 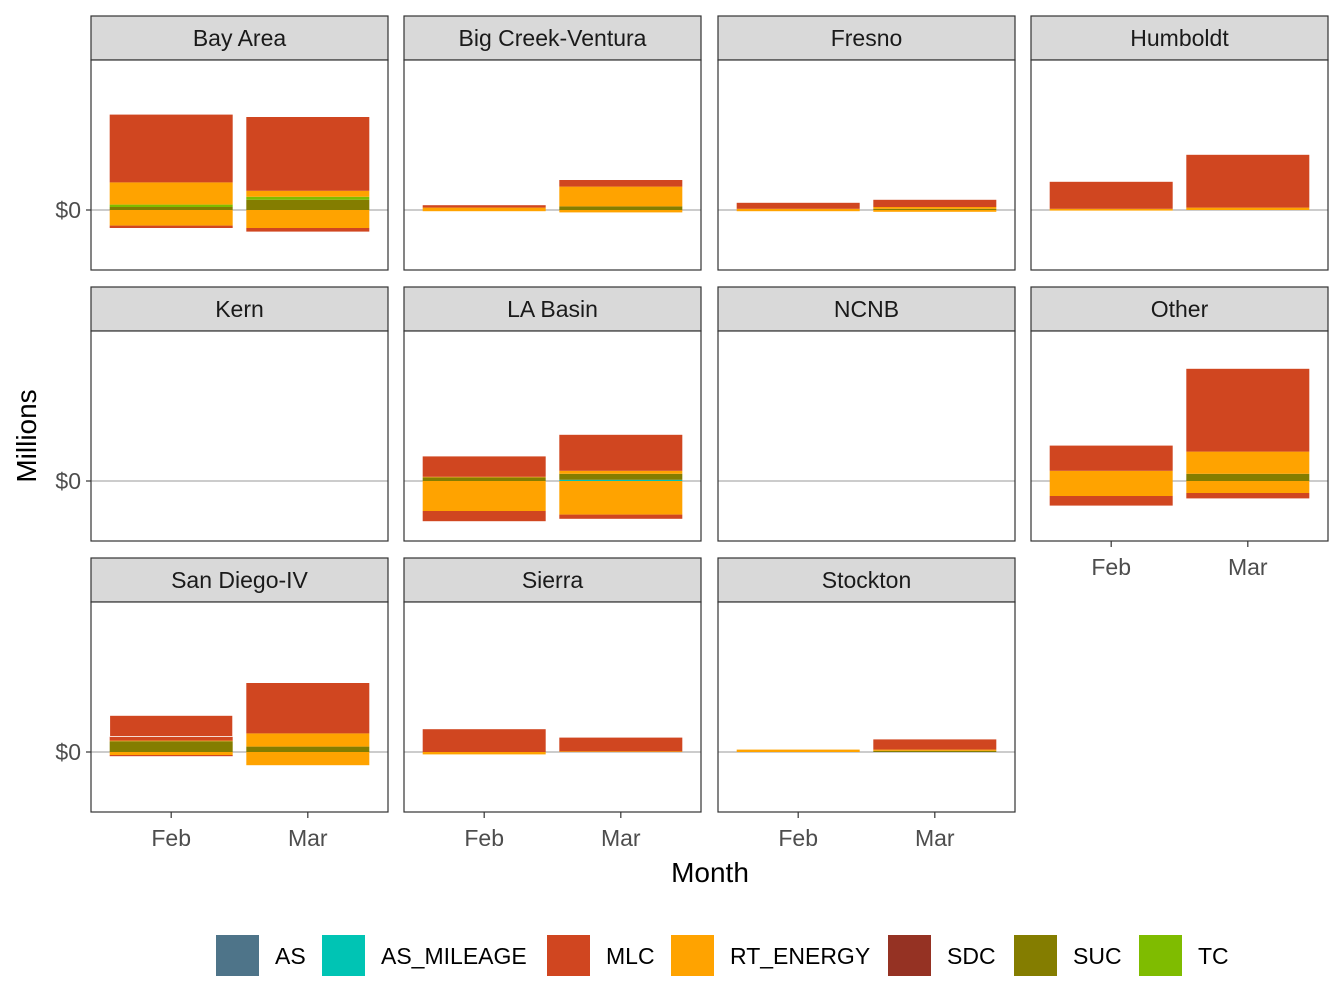 I want to click on panel-ncnb: NCNB, so click(x=866, y=414).